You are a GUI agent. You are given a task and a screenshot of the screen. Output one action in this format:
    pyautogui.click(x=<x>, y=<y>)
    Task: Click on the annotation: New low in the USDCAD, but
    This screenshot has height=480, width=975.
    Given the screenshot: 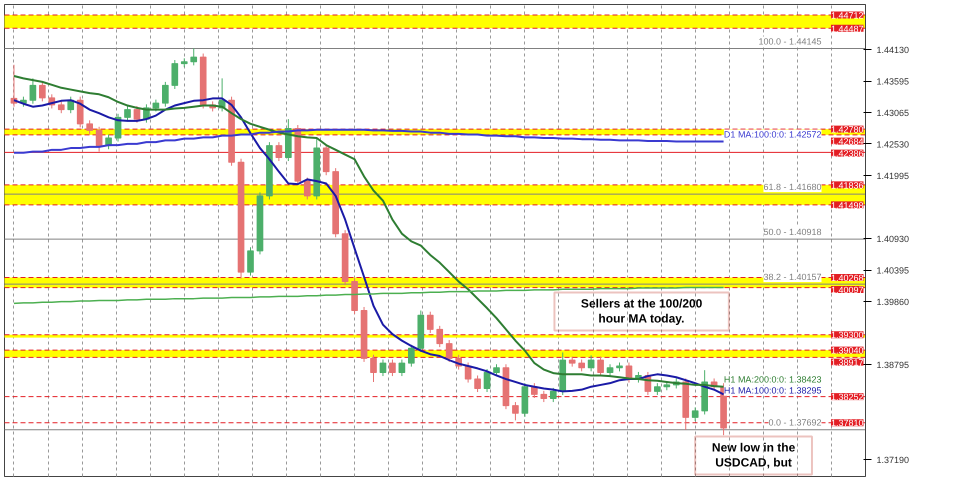 What is the action you would take?
    pyautogui.click(x=754, y=455)
    